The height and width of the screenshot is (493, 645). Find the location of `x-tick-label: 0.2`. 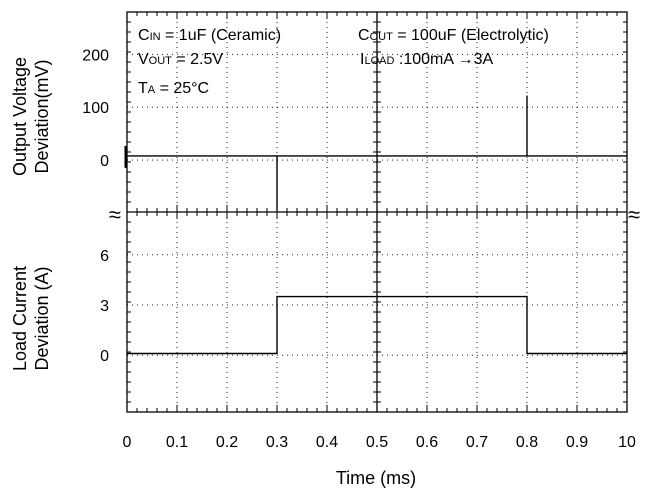

x-tick-label: 0.2 is located at coordinates (227, 442).